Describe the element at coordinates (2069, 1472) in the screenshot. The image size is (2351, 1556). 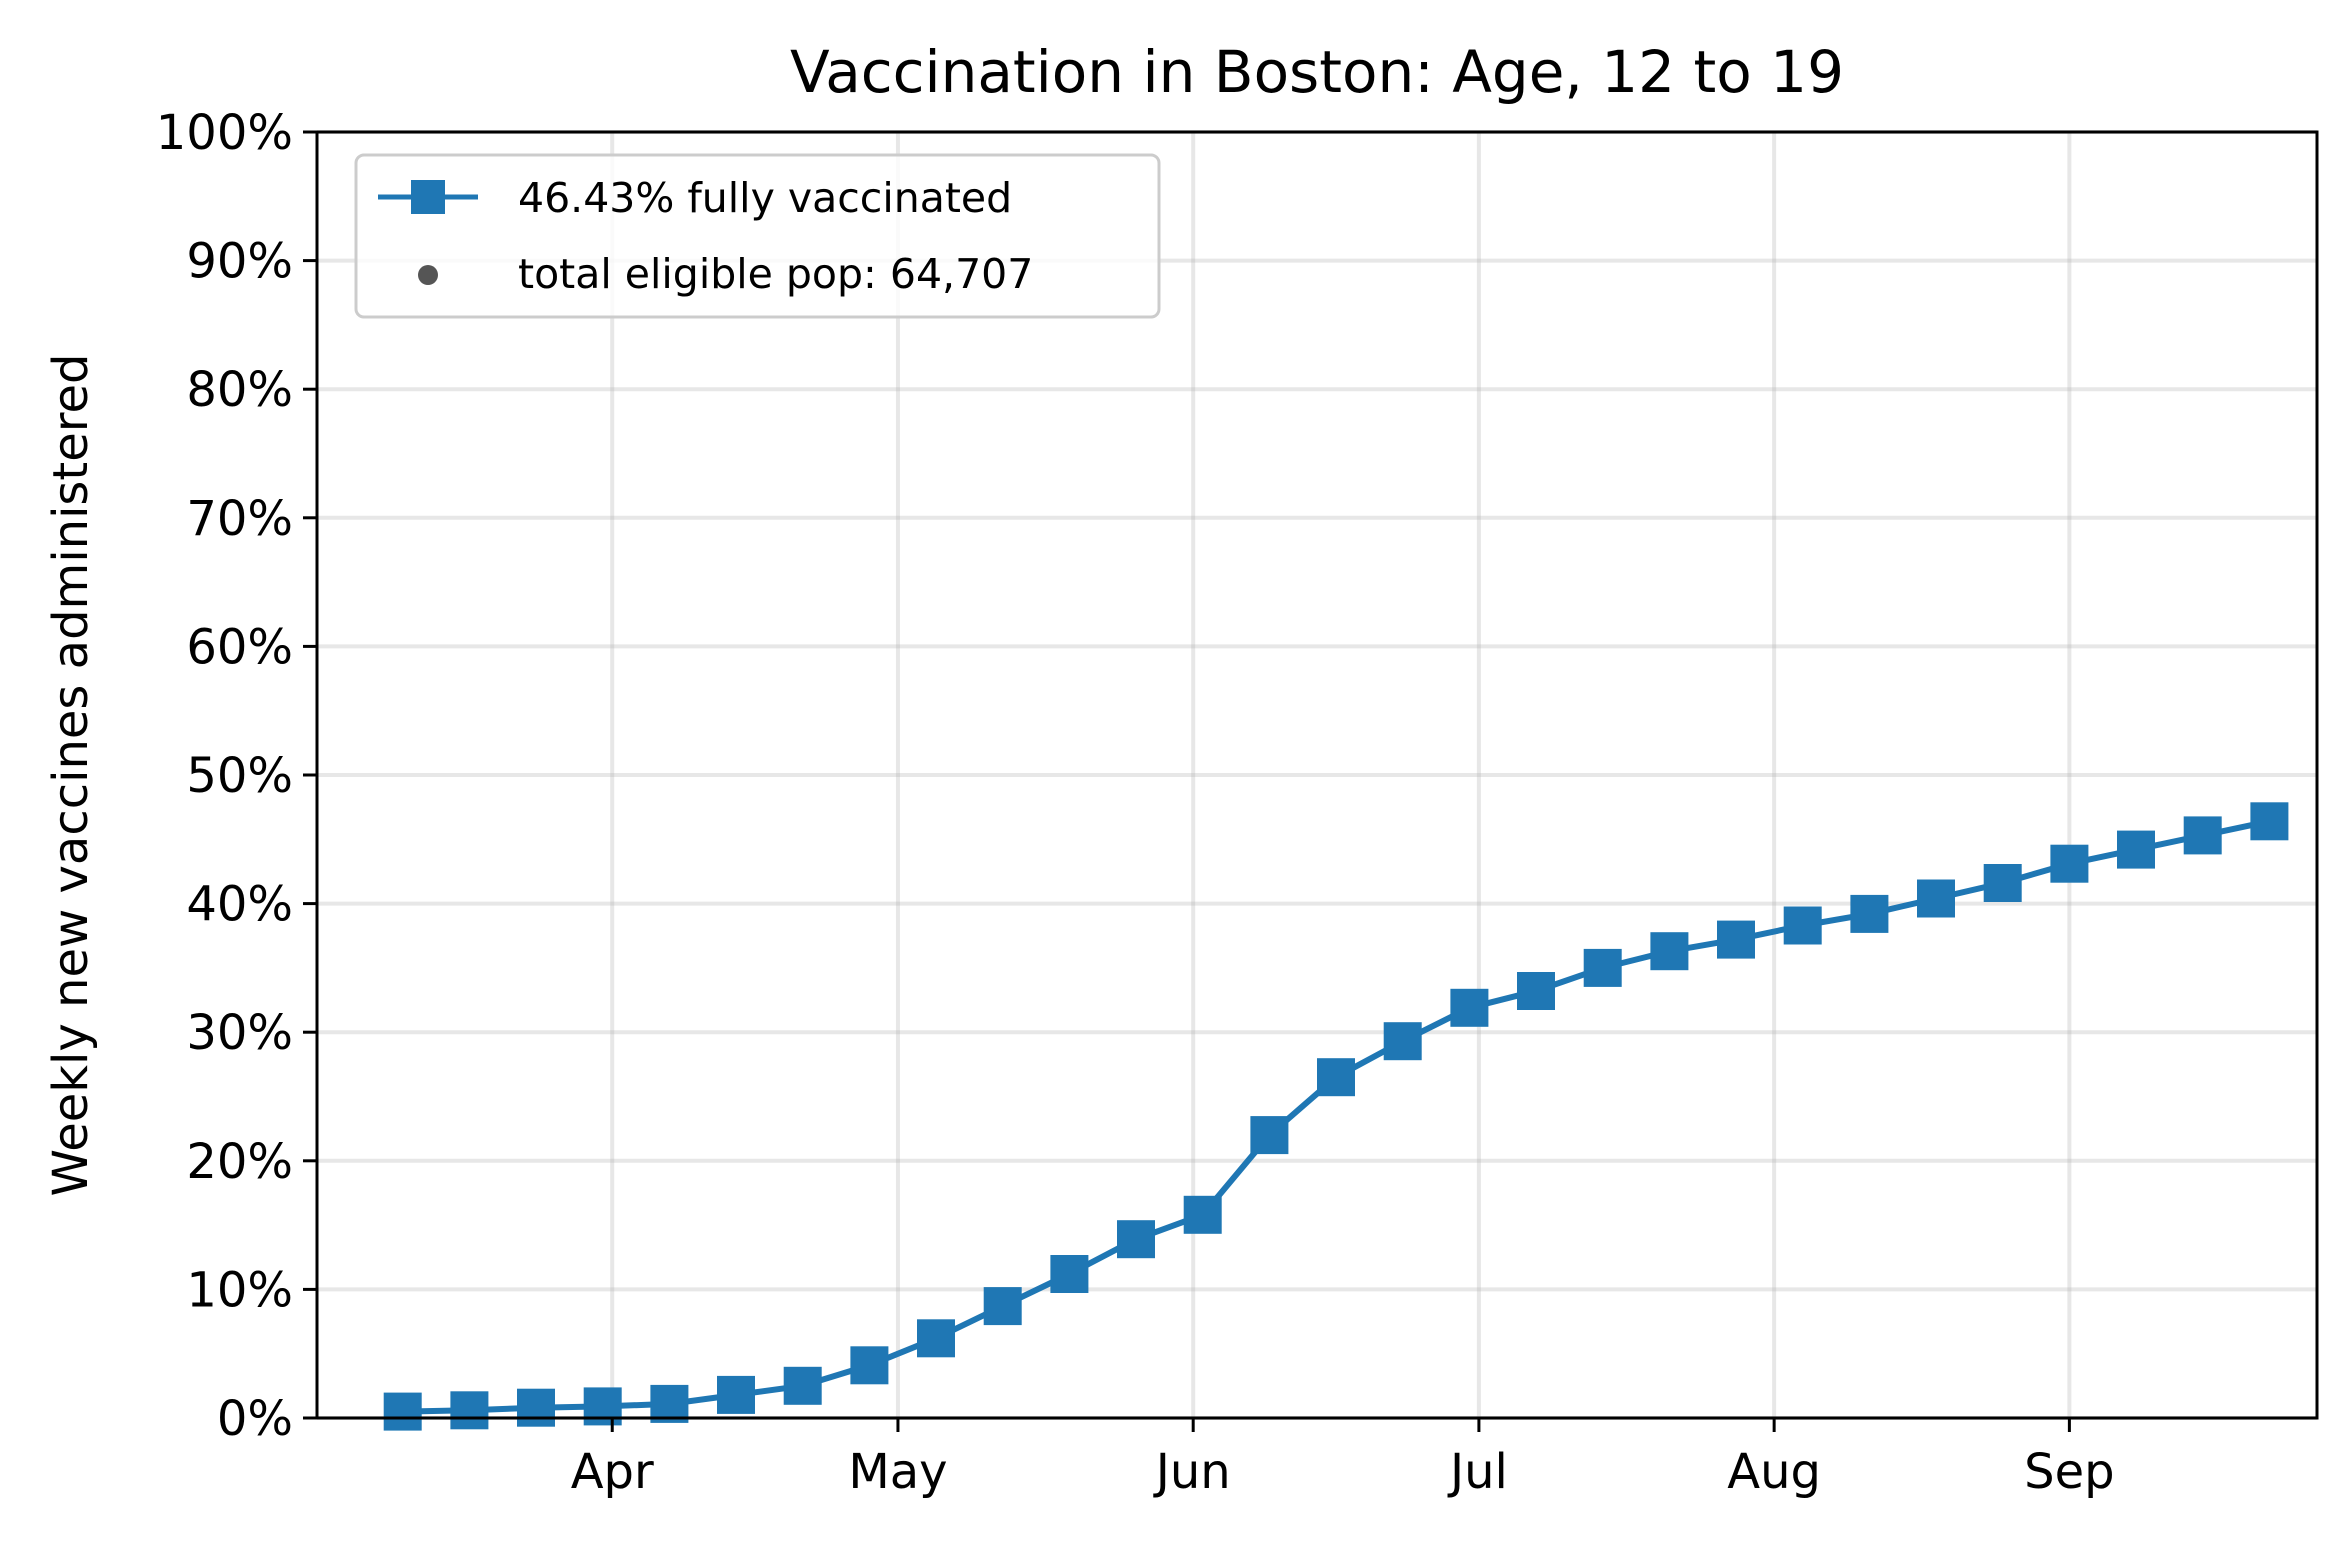
I see `x-tick-label: Sep` at that location.